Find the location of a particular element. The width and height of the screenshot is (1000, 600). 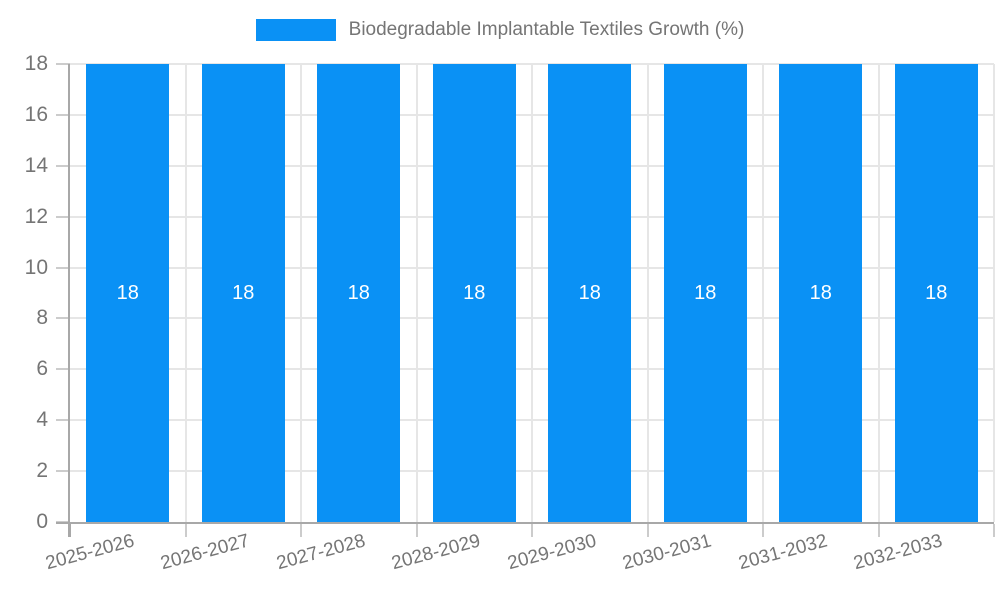

y-tick-label: 14 is located at coordinates (36, 165).